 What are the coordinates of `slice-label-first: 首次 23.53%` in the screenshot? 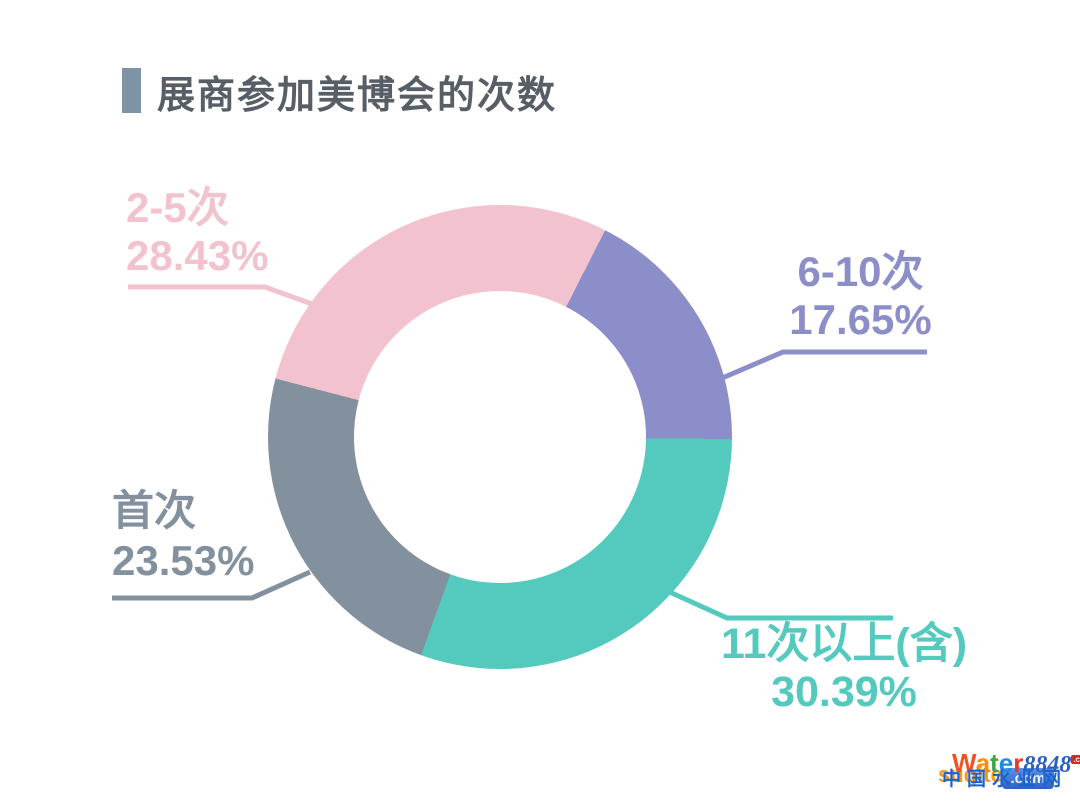 It's located at (183, 536).